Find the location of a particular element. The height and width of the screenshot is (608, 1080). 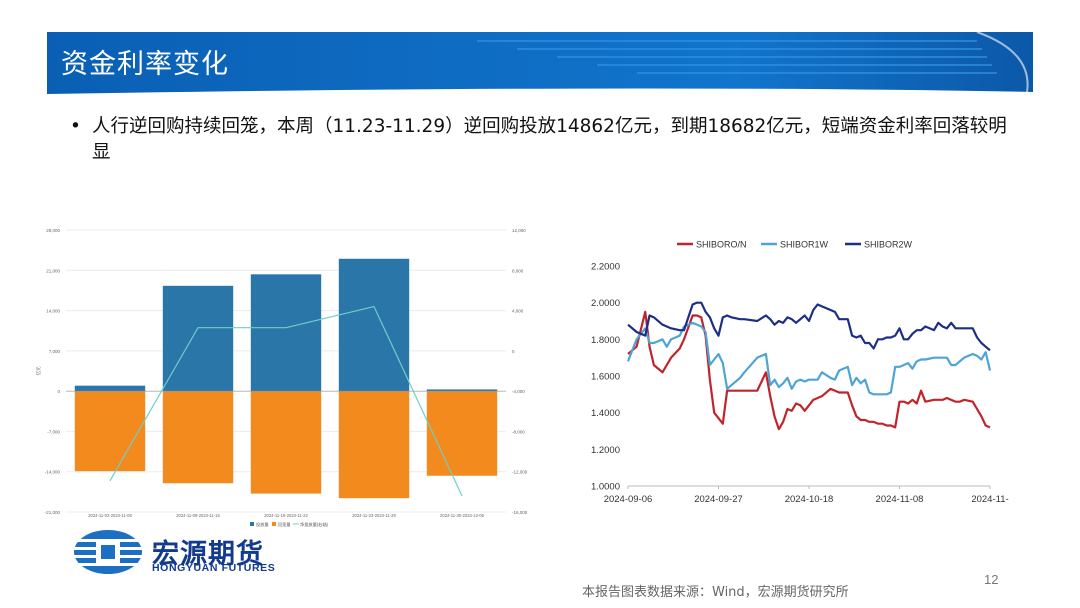

series-line-shibor1w is located at coordinates (809, 358).